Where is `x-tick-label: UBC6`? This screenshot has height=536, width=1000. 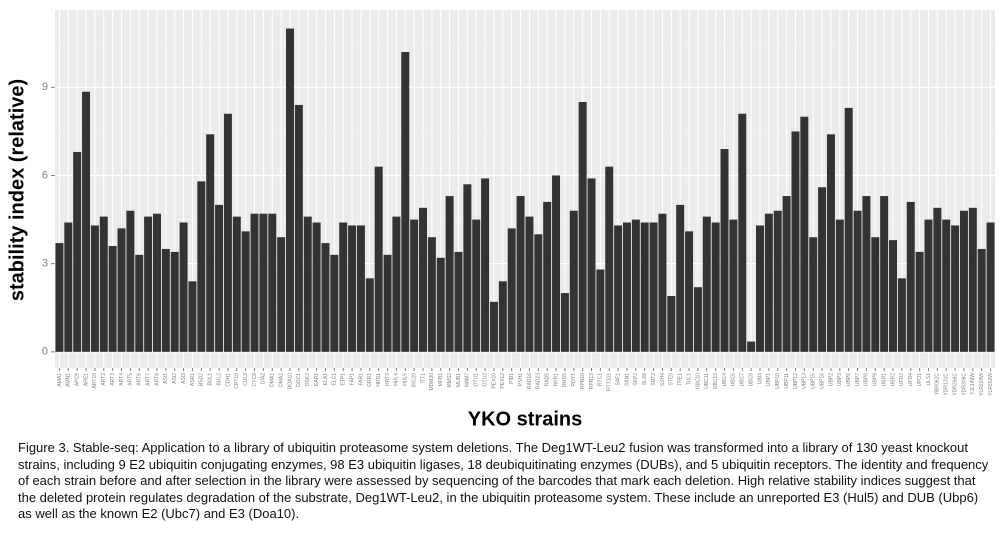 x-tick-label: UBC6 is located at coordinates (734, 380).